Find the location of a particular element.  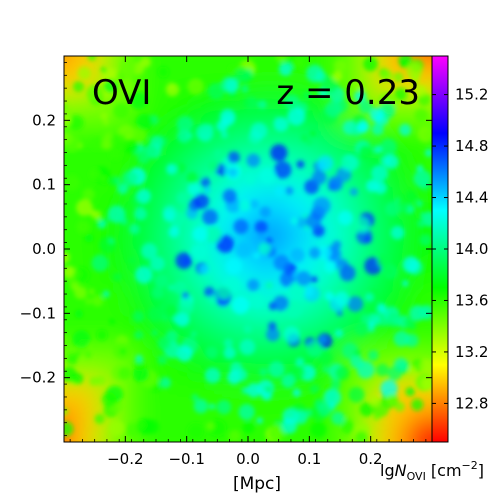

colorbar-tick-label: 15.2 is located at coordinates (471, 95).